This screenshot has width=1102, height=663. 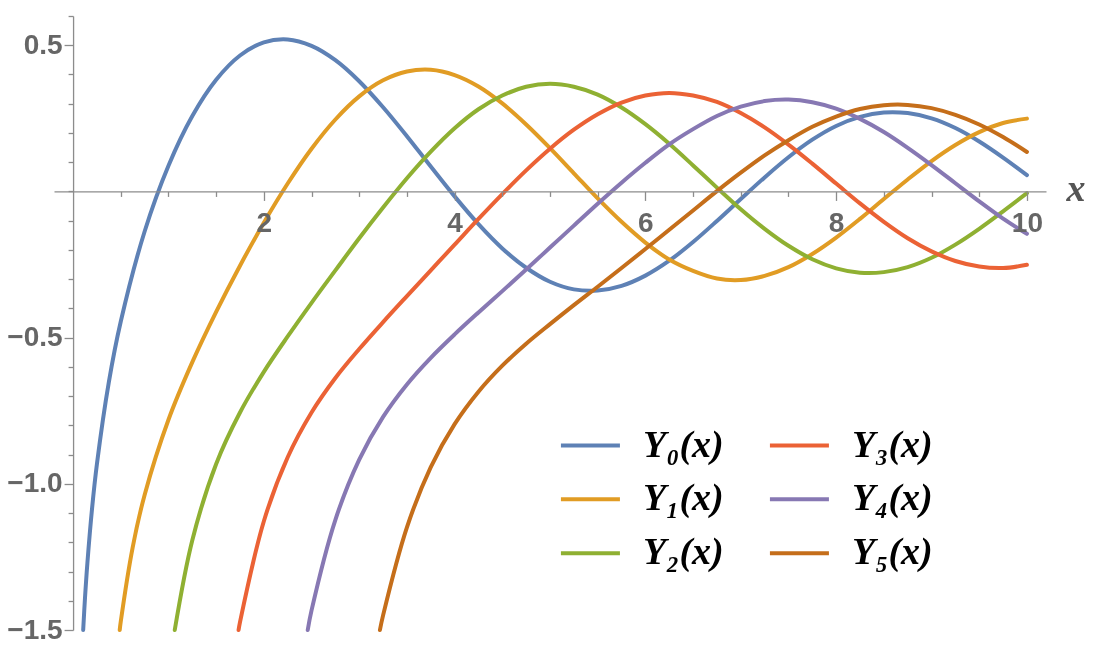 What do you see at coordinates (1027, 222) in the screenshot?
I see `x-tick-label: 10` at bounding box center [1027, 222].